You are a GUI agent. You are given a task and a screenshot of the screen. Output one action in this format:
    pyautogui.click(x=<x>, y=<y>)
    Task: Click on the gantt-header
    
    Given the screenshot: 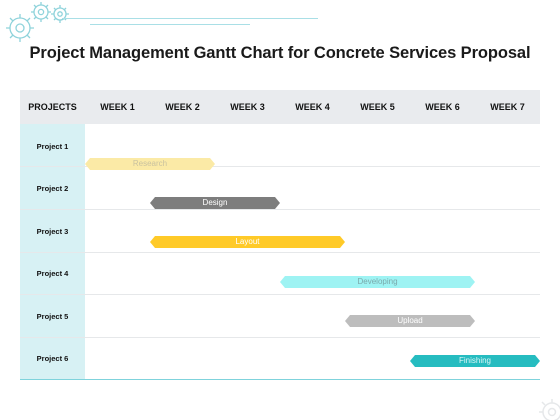 What is the action you would take?
    pyautogui.click(x=280, y=107)
    